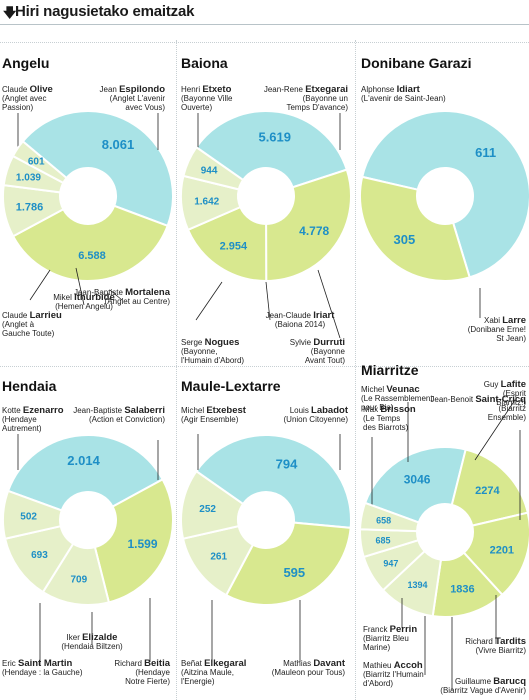  I want to click on city-title: Angelu, so click(25, 63).